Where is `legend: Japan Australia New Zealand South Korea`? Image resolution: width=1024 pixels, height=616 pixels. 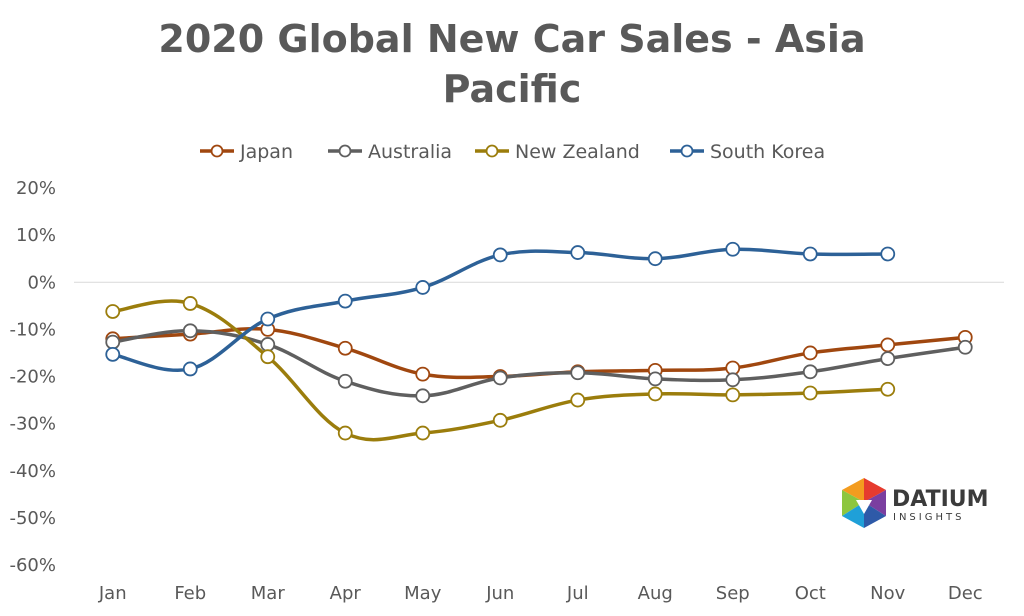 legend: Japan Australia New Zealand South Korea is located at coordinates (512, 152).